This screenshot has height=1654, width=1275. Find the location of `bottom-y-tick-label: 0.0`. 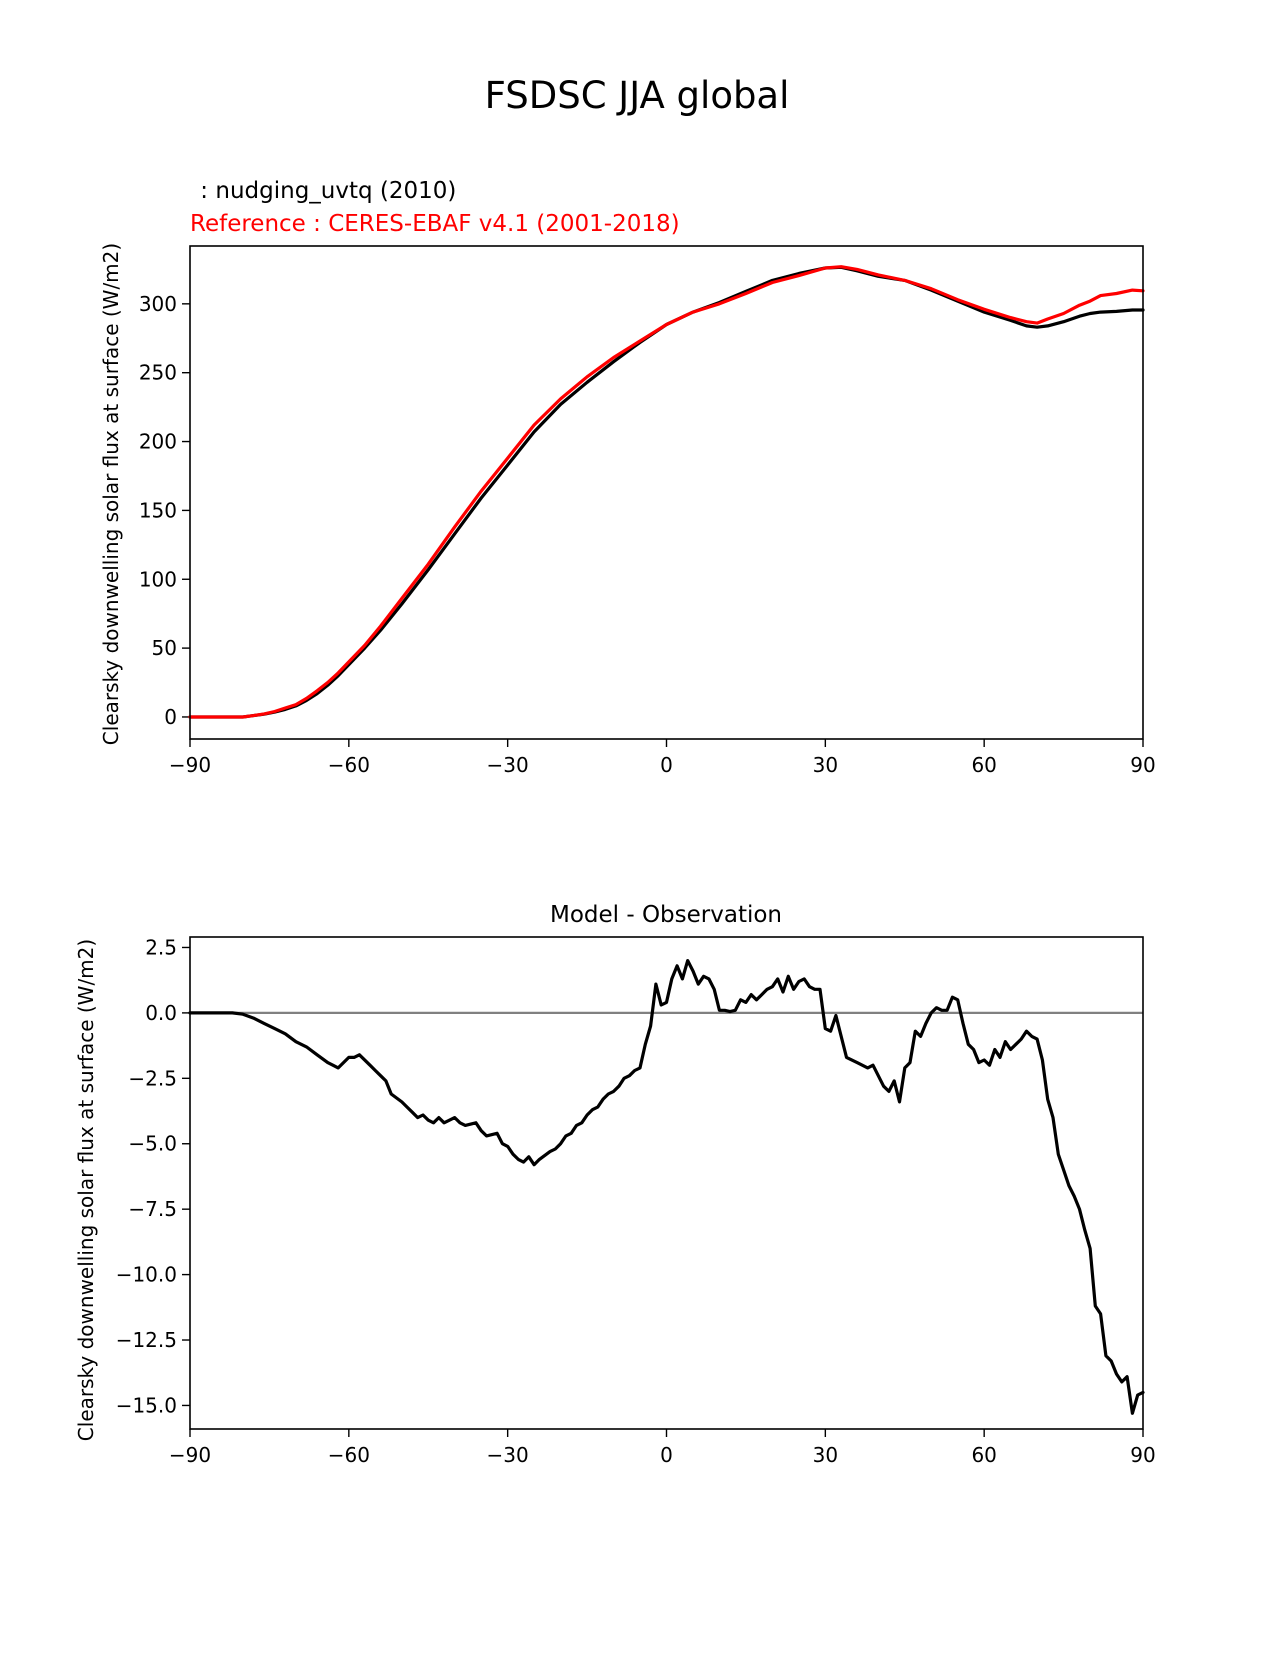

bottom-y-tick-label: 0.0 is located at coordinates (161, 1013).